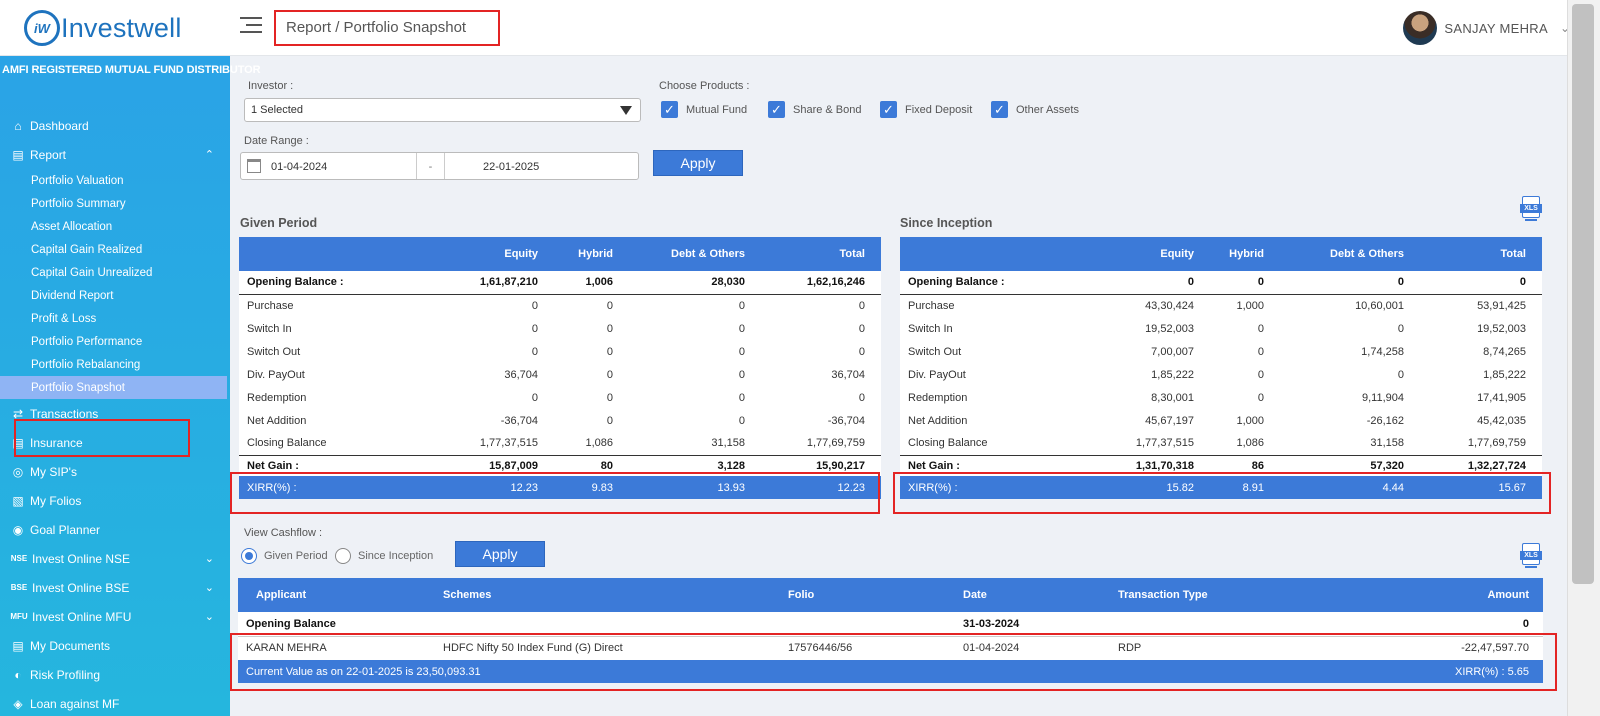  I want to click on row-label: Opening Balance :, so click(985, 283).